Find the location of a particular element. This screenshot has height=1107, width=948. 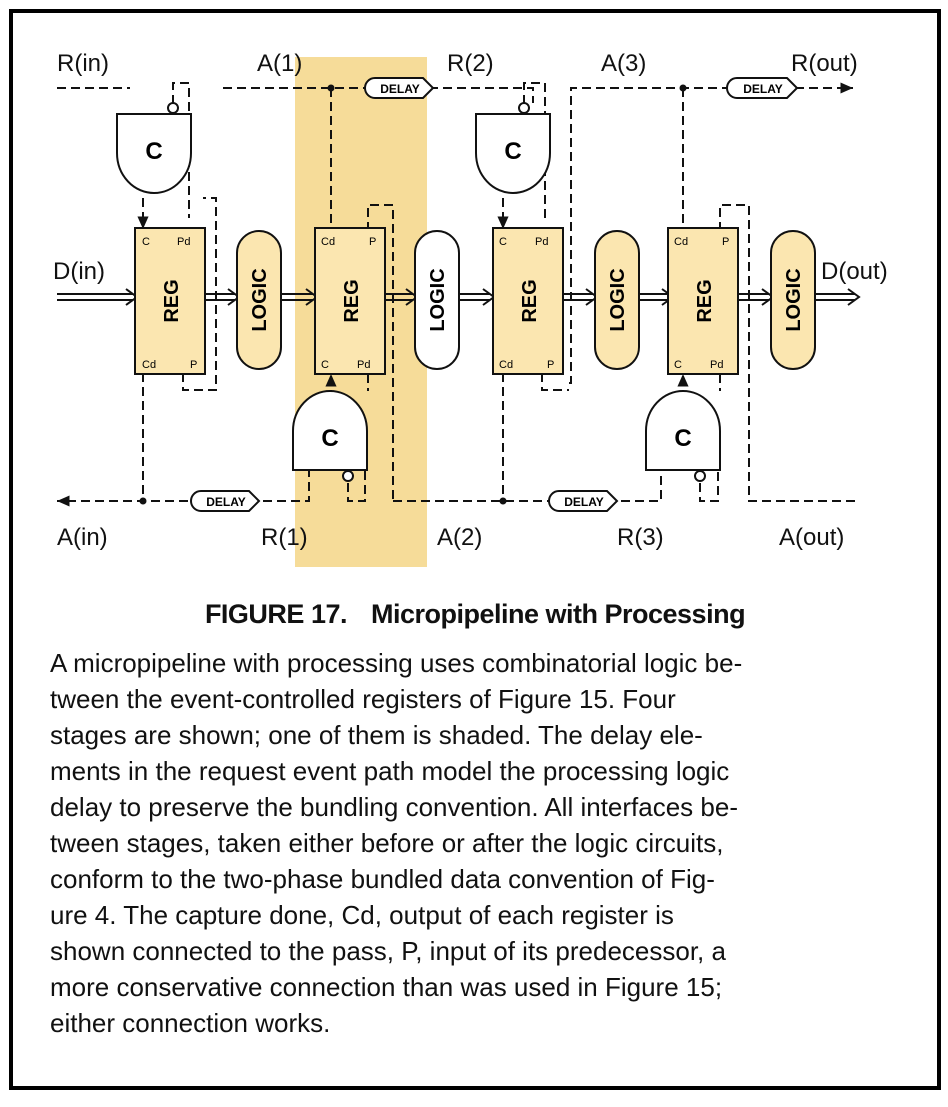

data-arrow-out is located at coordinates (854, 297).